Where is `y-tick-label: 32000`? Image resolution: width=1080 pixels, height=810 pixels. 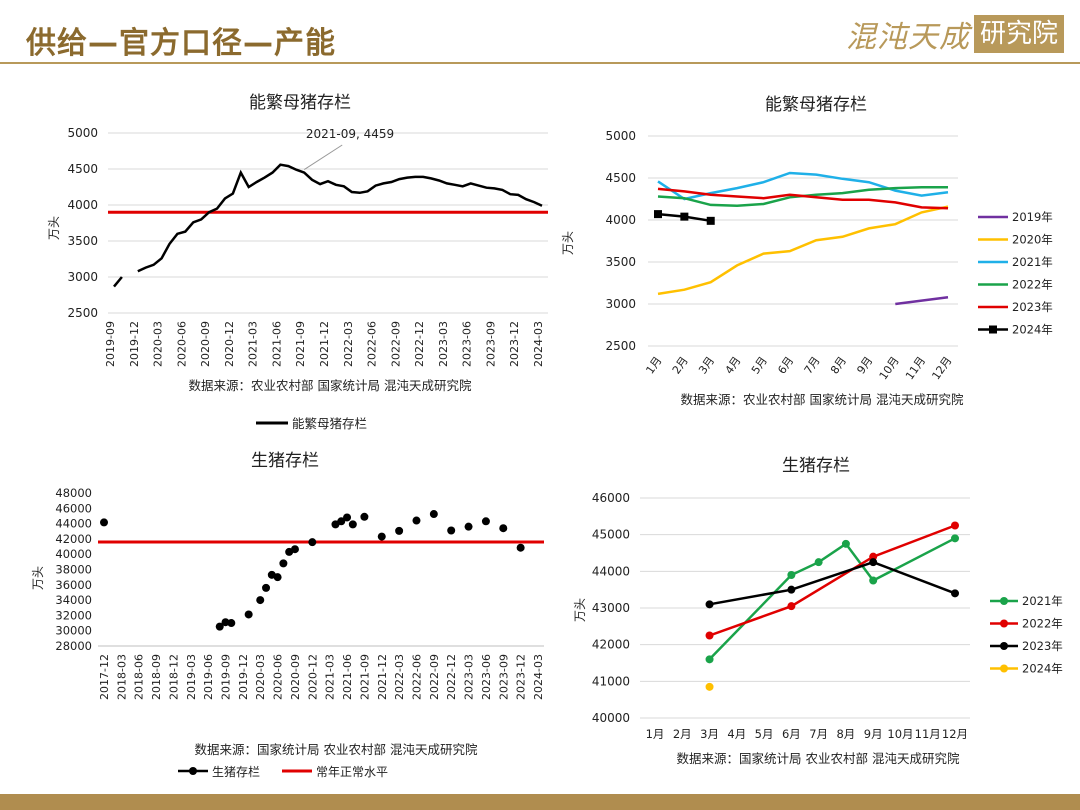 y-tick-label: 32000 is located at coordinates (73, 615).